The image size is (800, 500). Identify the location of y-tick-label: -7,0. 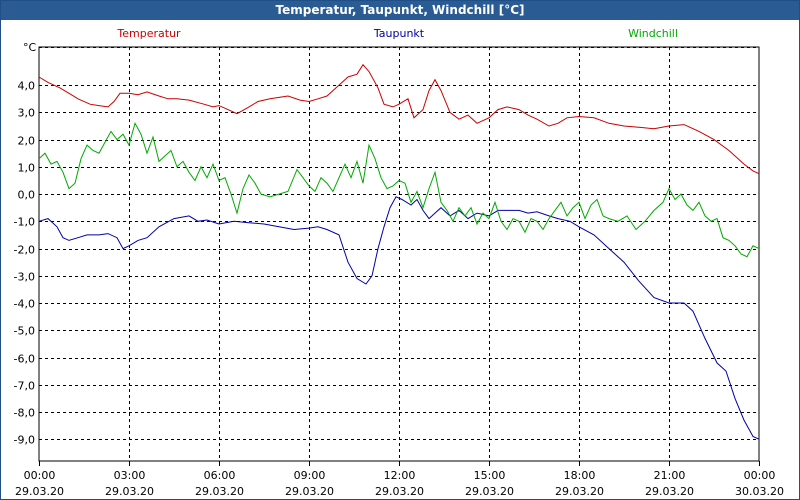
(24, 386).